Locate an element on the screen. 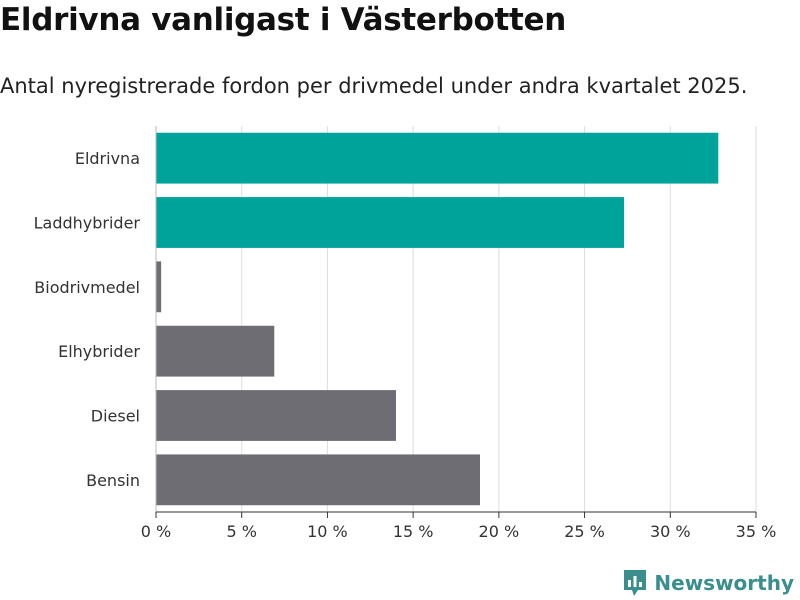  category-label: Bensin is located at coordinates (113, 480).